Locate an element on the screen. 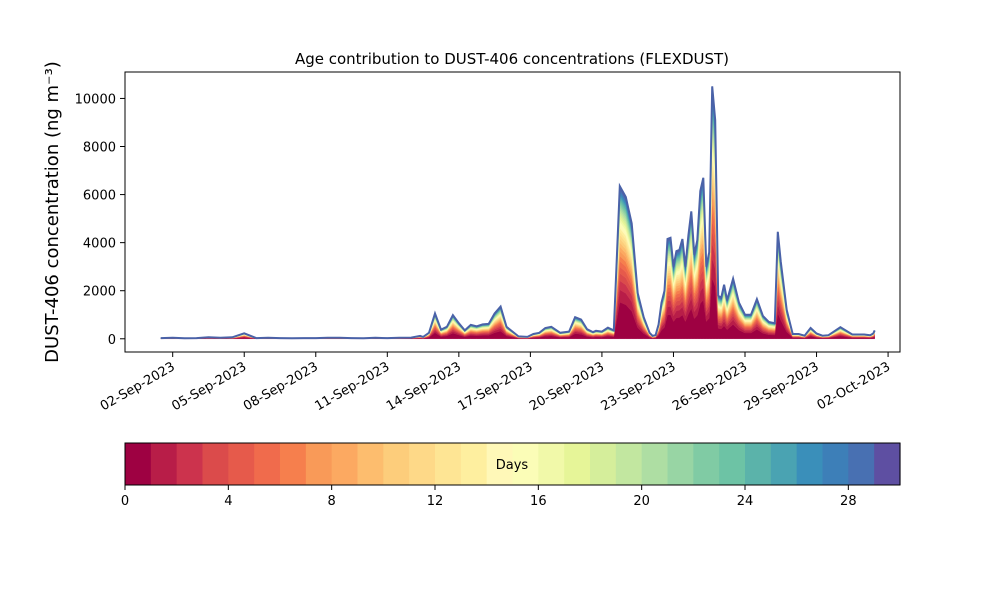 The width and height of the screenshot is (1000, 600). x-tick-label-5: 17-Sep-2023 is located at coordinates (496, 386).